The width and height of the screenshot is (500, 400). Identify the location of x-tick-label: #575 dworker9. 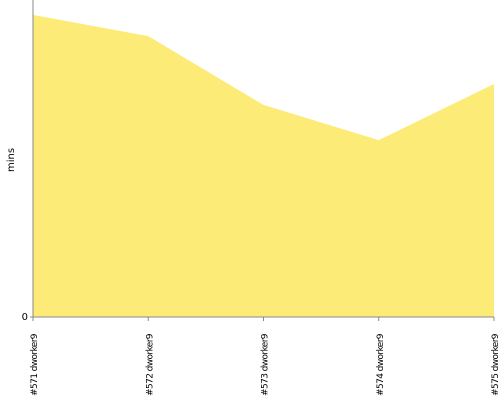
(495, 364).